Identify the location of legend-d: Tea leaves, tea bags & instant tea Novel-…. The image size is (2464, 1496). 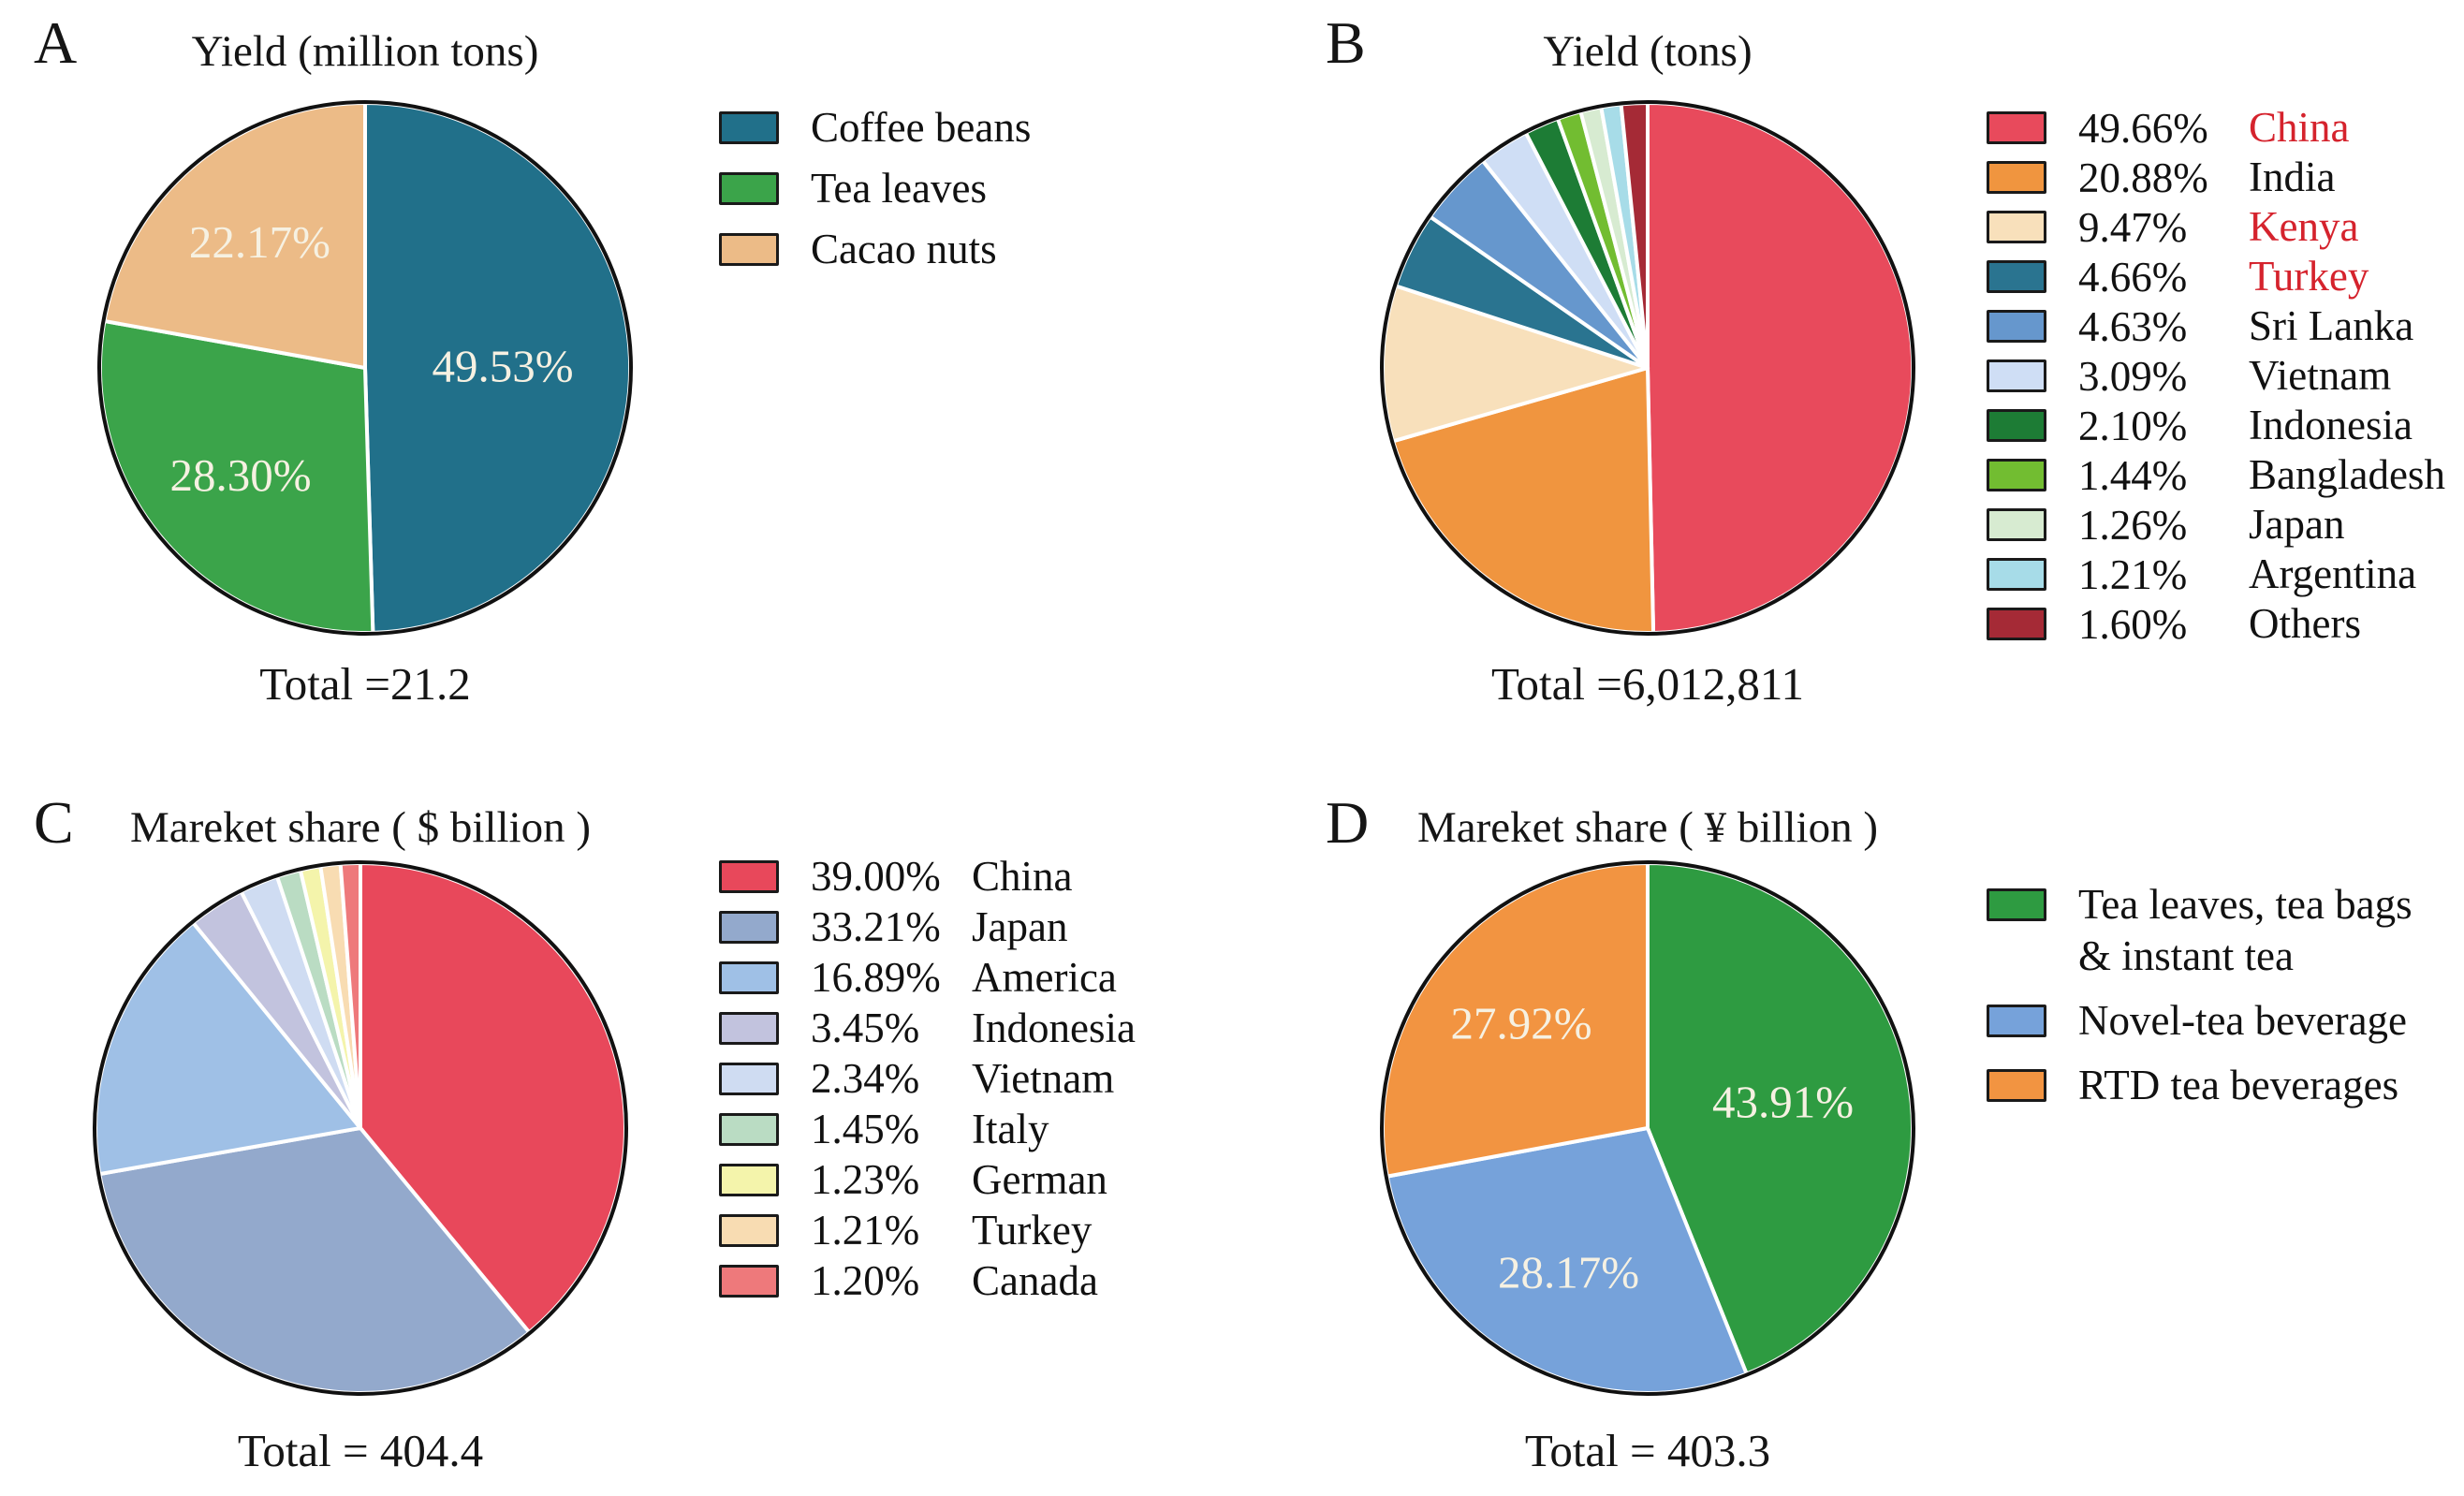
(2200, 1001).